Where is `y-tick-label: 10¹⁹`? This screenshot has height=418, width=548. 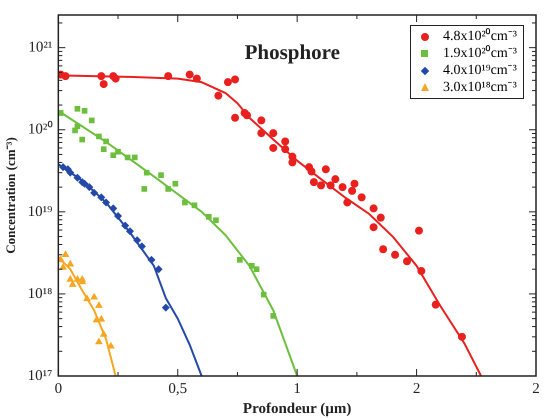 y-tick-label: 10¹⁹ is located at coordinates (40, 212).